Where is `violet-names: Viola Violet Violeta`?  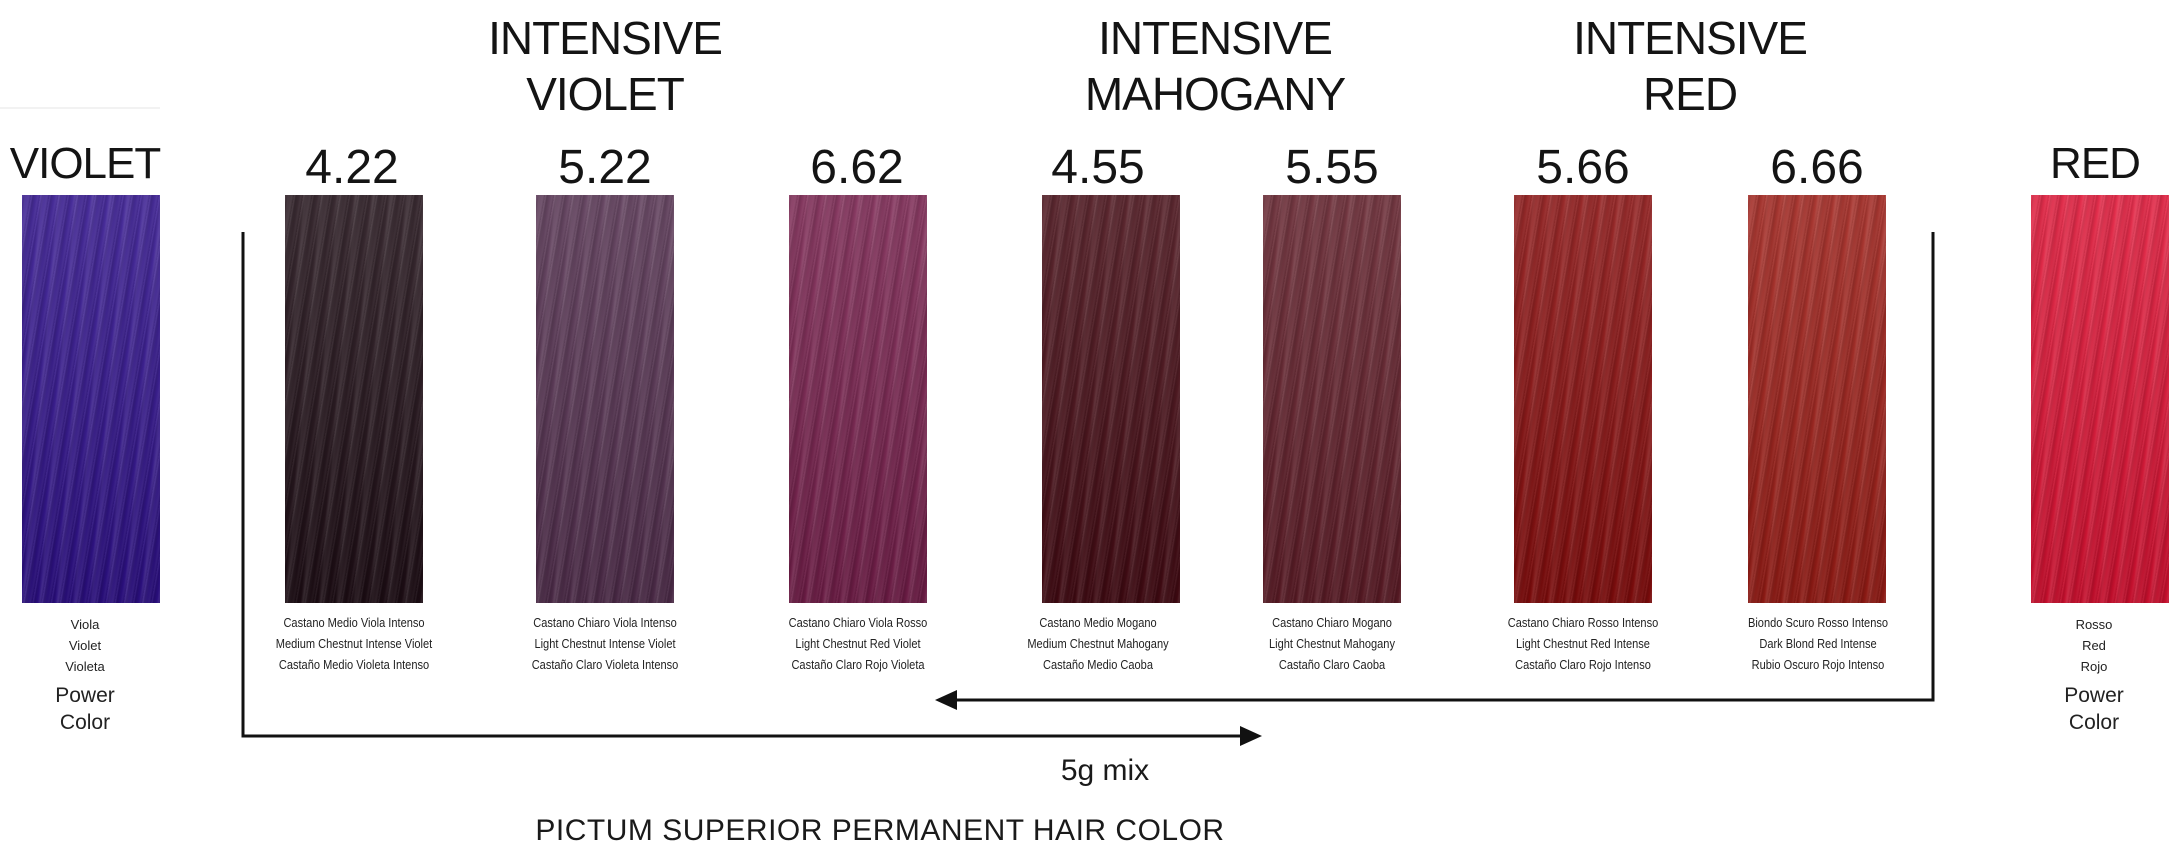
violet-names: Viola Violet Violeta is located at coordinates (85, 645).